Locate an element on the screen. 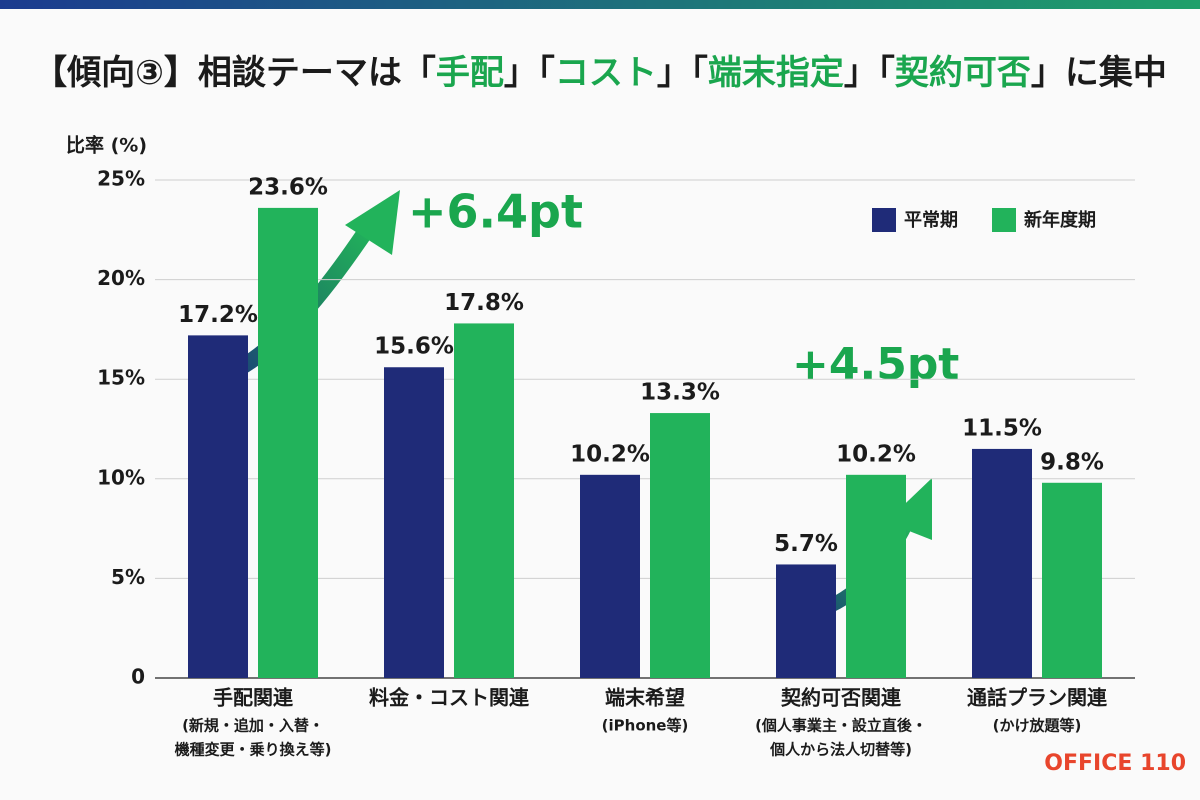 The image size is (1200, 800). value-label: 5.7% is located at coordinates (806, 544).